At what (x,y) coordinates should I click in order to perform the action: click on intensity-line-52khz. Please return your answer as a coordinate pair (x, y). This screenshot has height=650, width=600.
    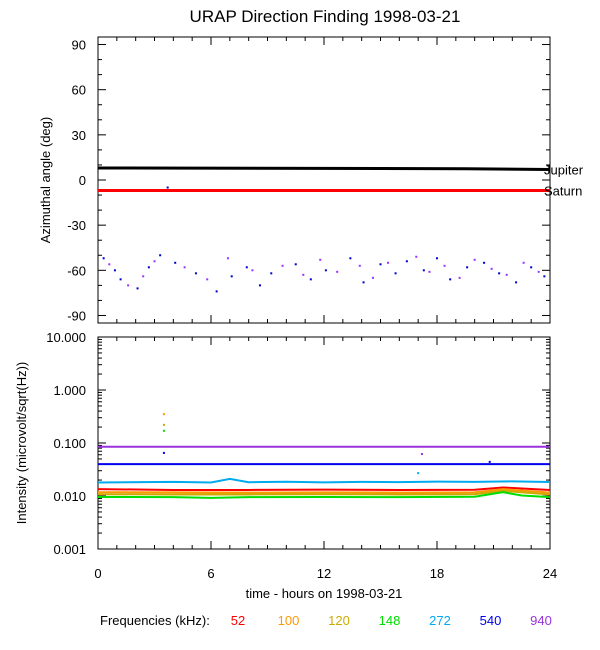
    Looking at the image, I should click on (324, 488).